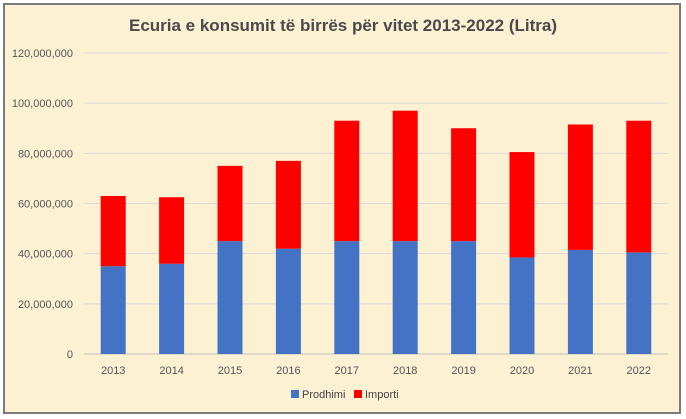 Image resolution: width=686 pixels, height=419 pixels. I want to click on bar-importi-2016, so click(288, 204).